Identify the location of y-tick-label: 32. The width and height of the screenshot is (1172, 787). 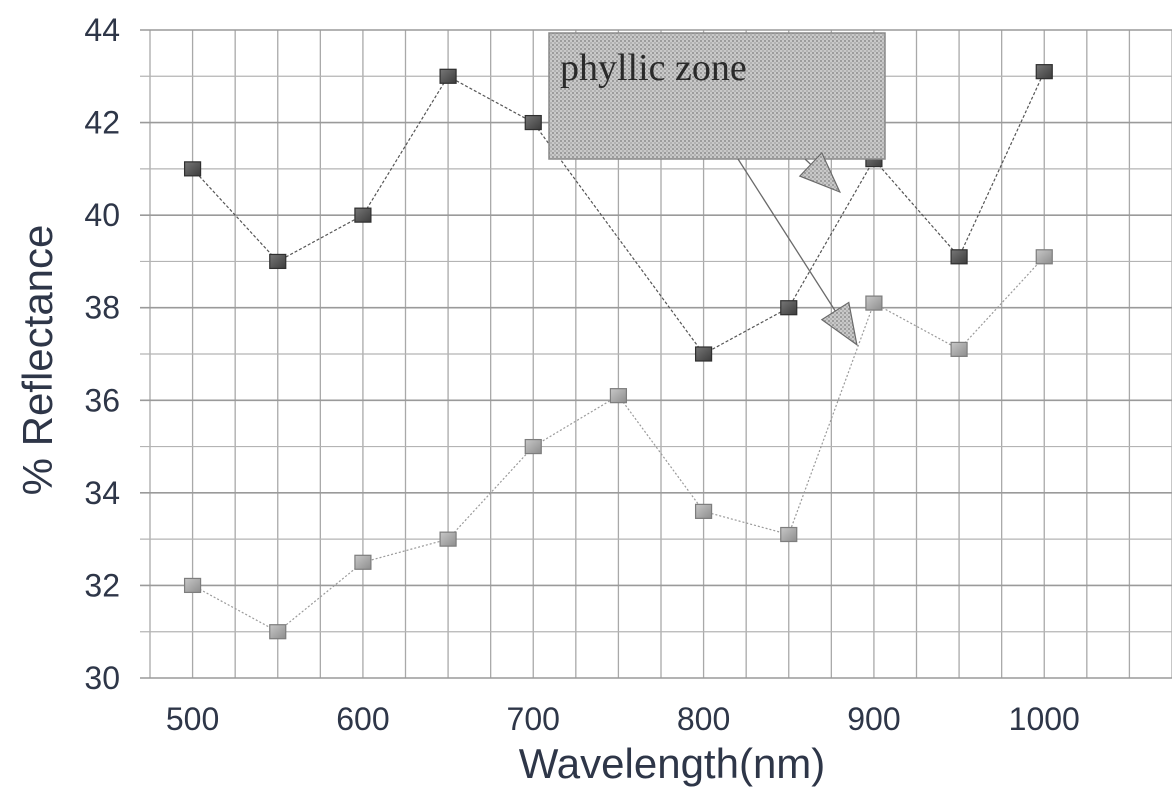
(102, 585).